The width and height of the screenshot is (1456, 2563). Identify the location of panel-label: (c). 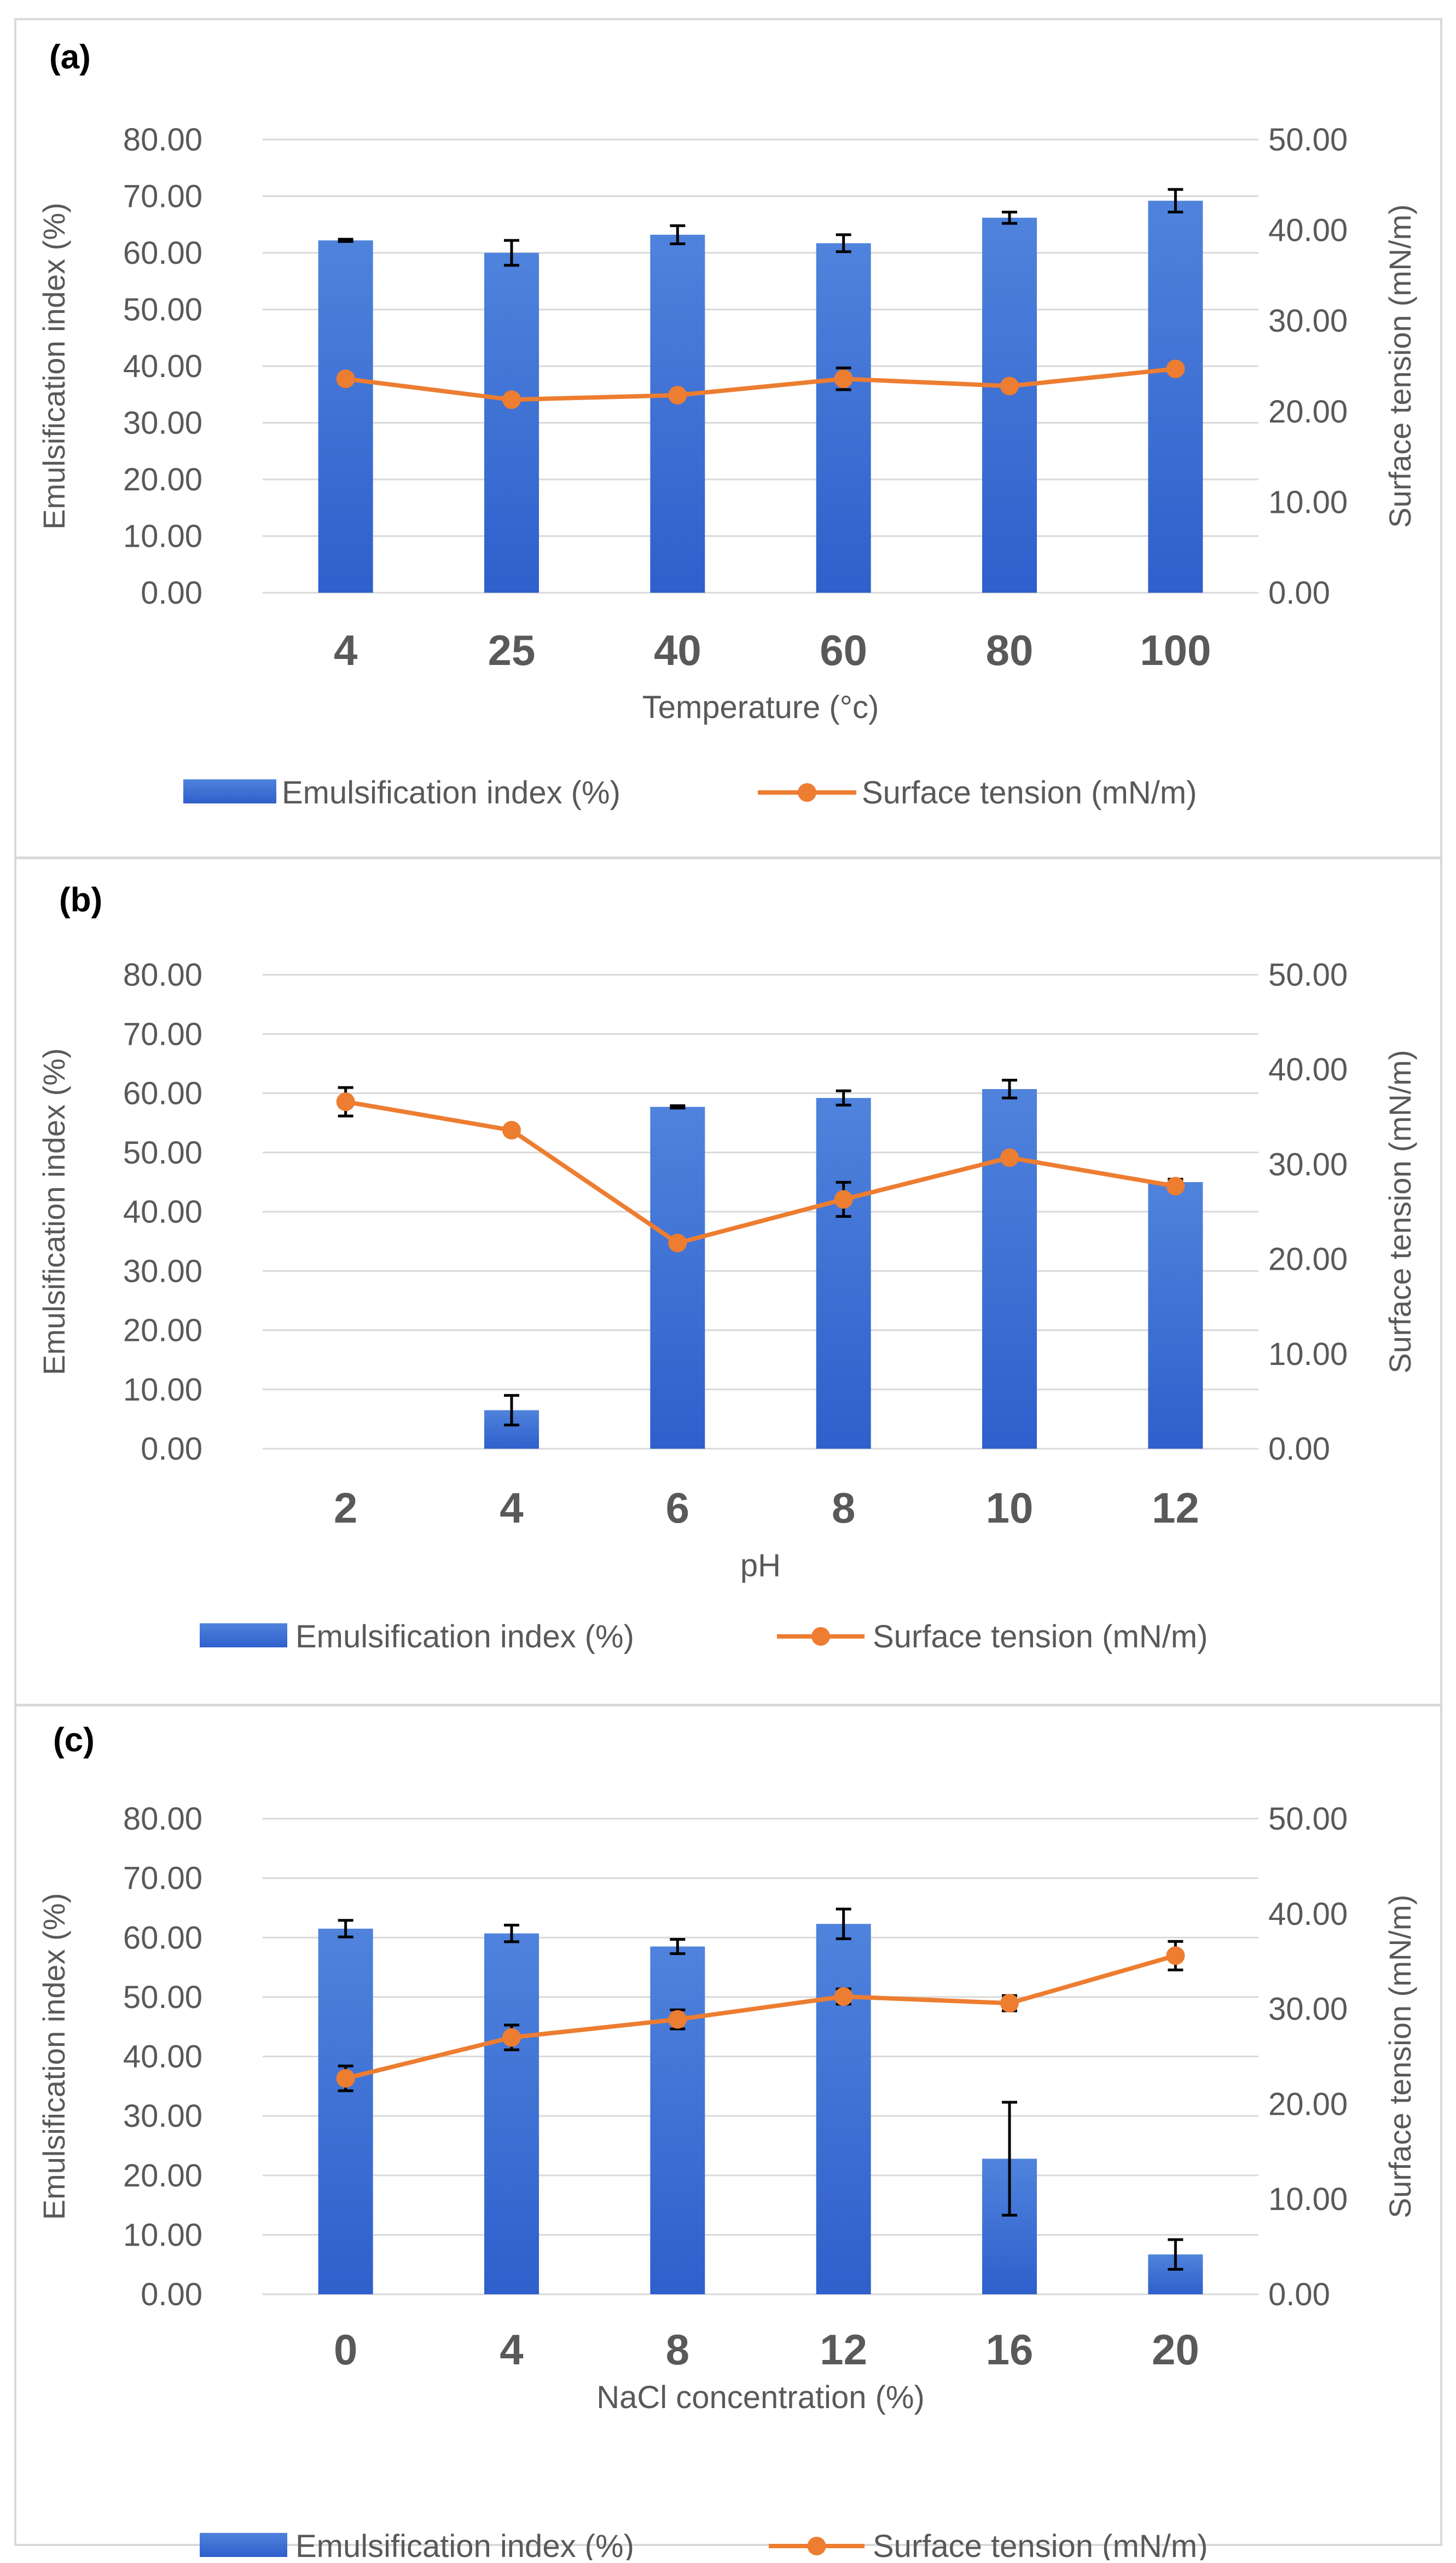
(74, 1740).